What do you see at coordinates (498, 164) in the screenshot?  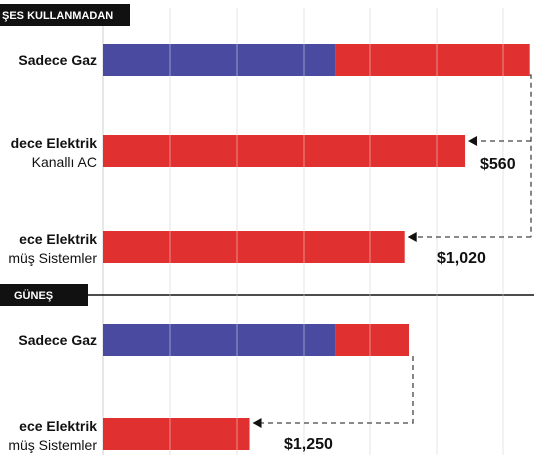 I see `value-label: $560` at bounding box center [498, 164].